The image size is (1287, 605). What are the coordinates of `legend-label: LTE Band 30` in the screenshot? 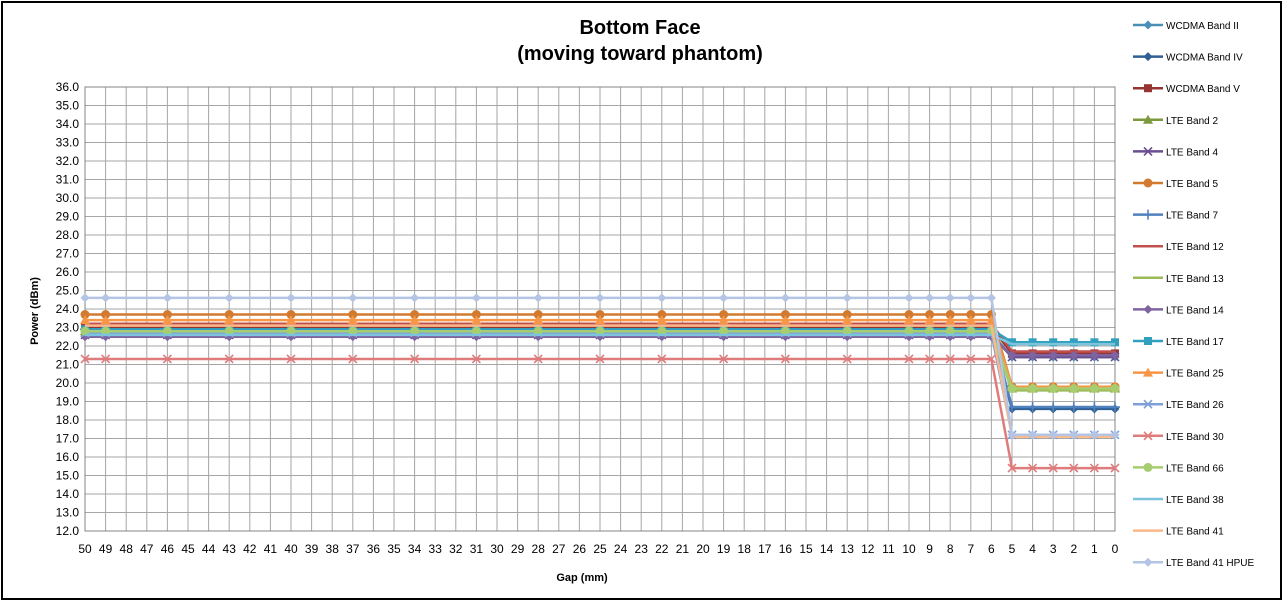 It's located at (1195, 437).